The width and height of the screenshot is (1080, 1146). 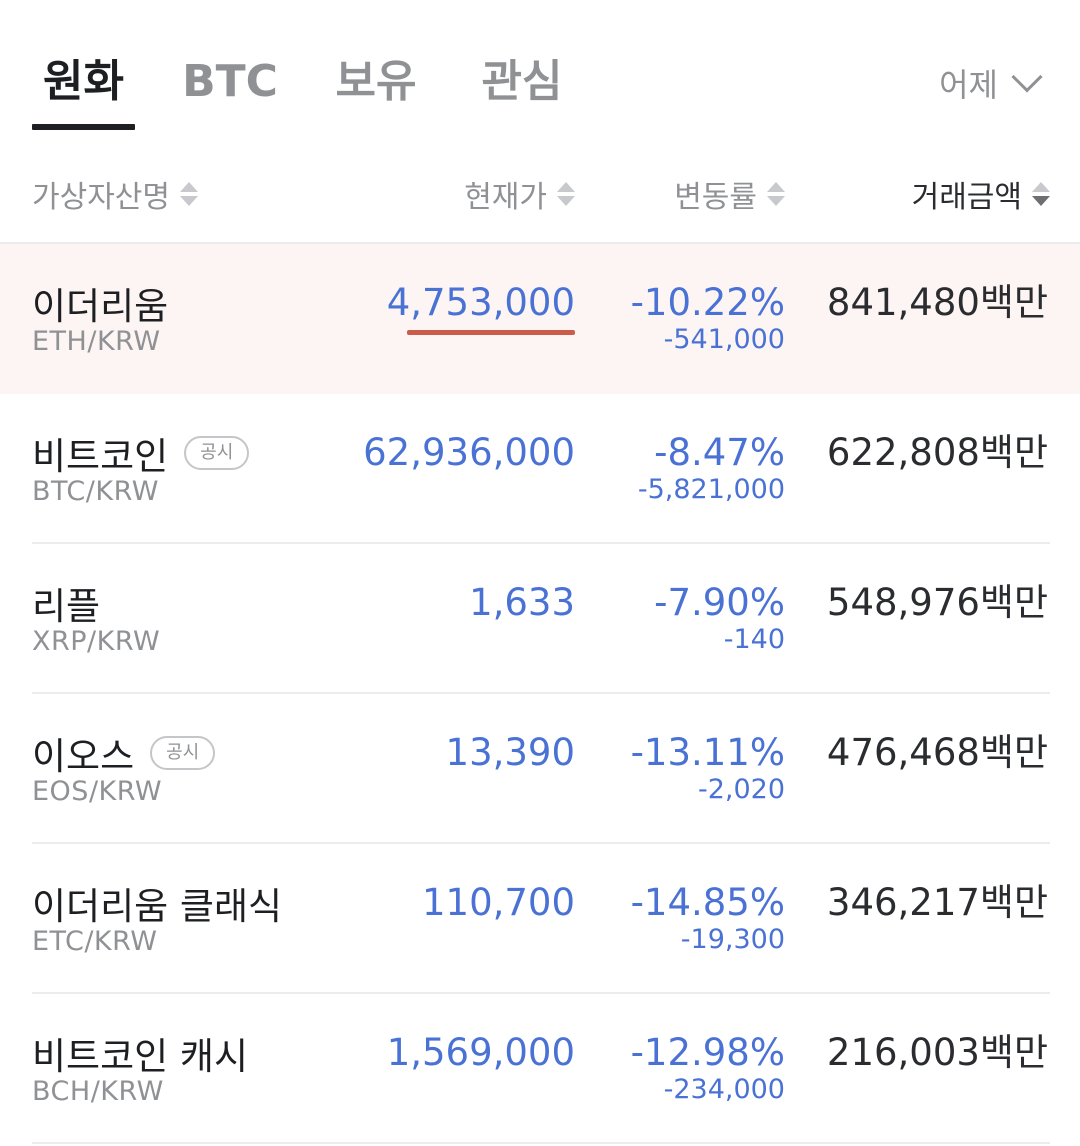 What do you see at coordinates (522, 602) in the screenshot?
I see `coin-price: 1,633` at bounding box center [522, 602].